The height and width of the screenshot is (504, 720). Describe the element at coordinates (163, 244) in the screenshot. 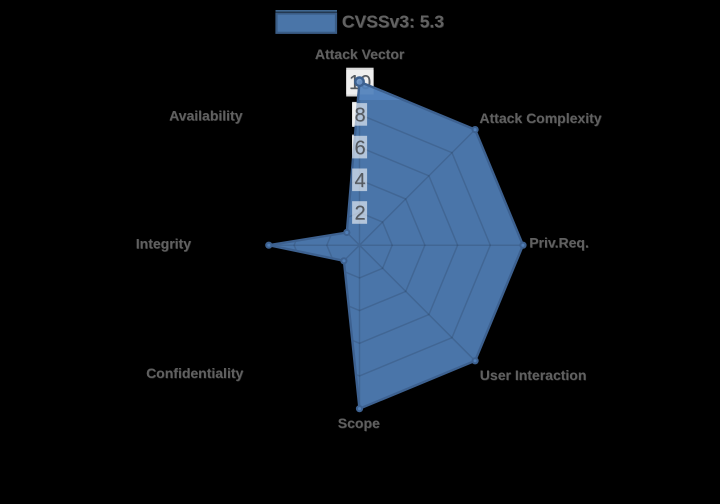

I see `svg-text: Integrity` at that location.